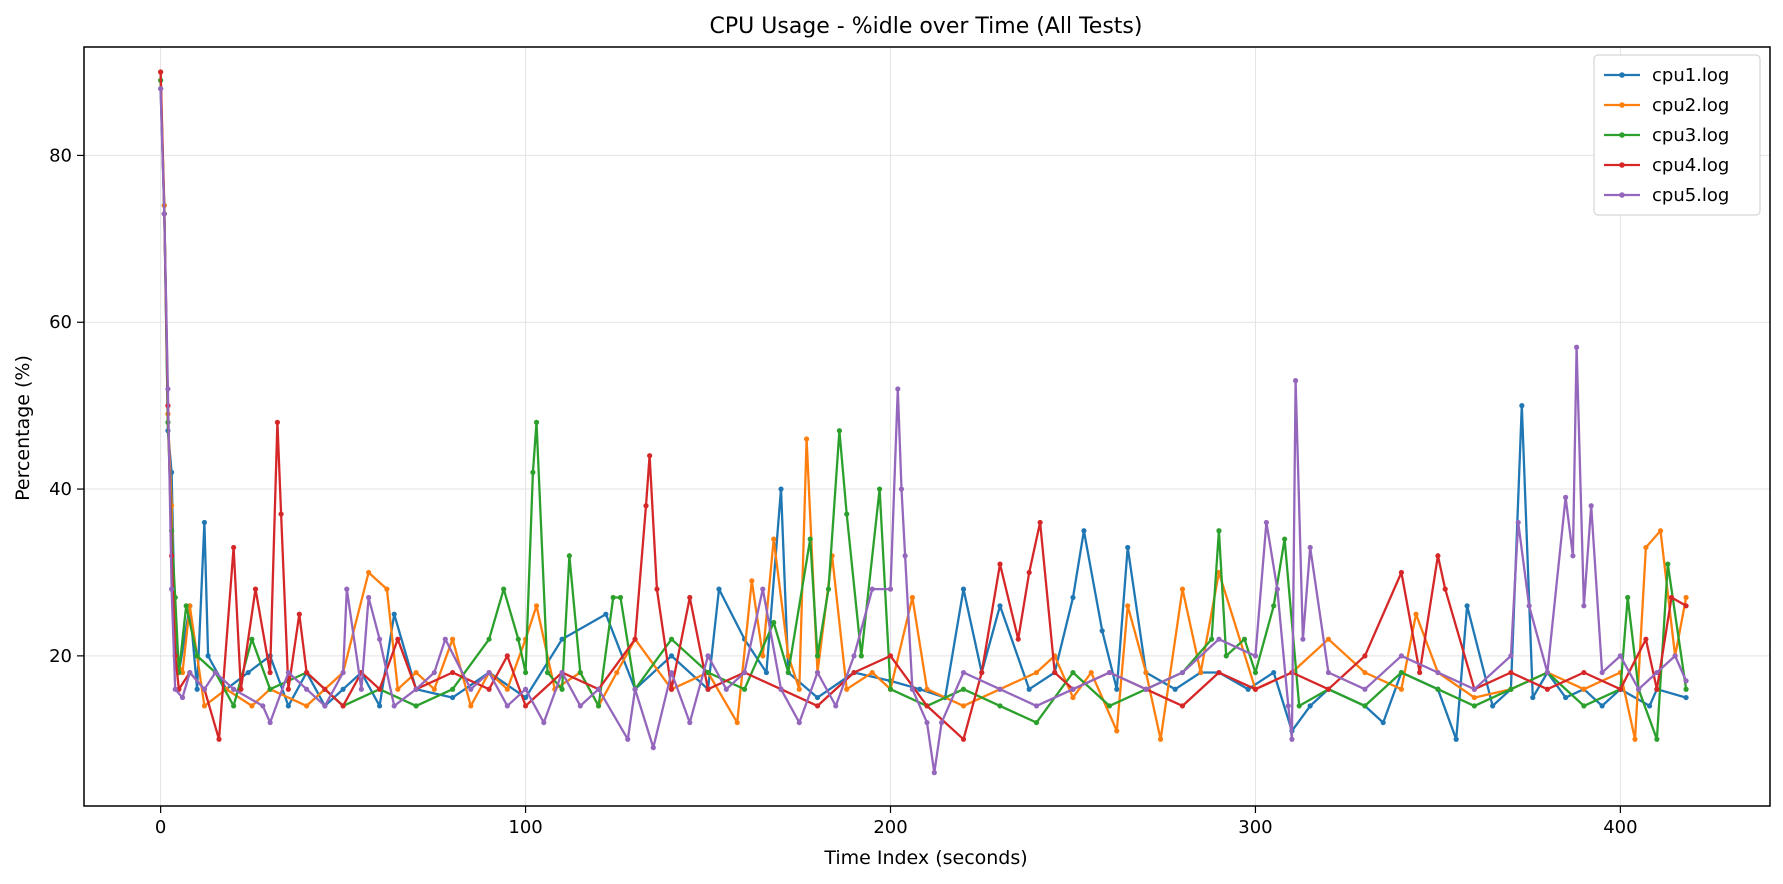  Describe the element at coordinates (1622, 75) in the screenshot. I see `legend-marker` at that location.